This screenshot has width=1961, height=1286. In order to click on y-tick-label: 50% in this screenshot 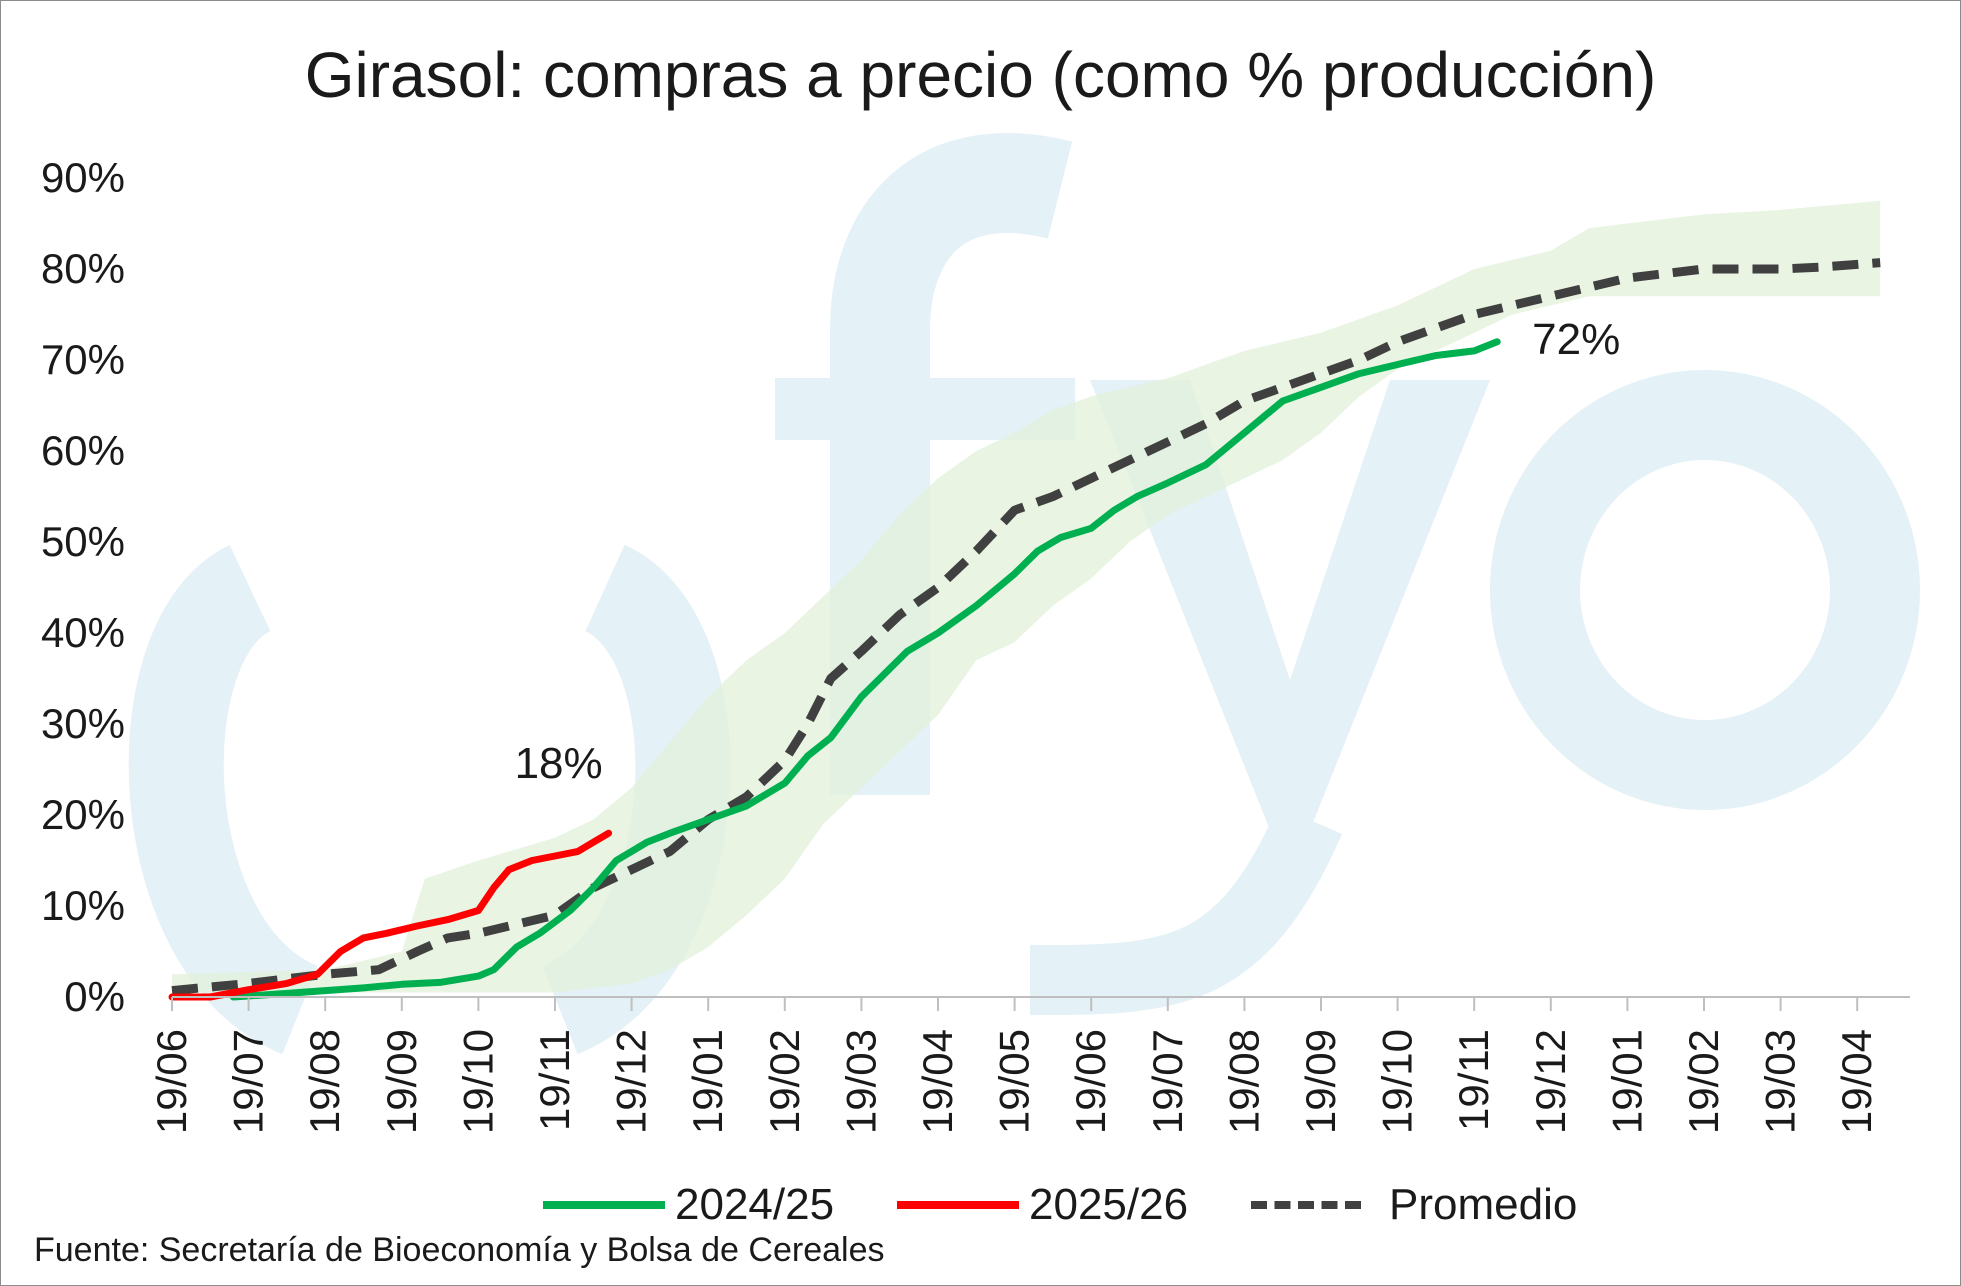, I will do `click(83, 541)`.